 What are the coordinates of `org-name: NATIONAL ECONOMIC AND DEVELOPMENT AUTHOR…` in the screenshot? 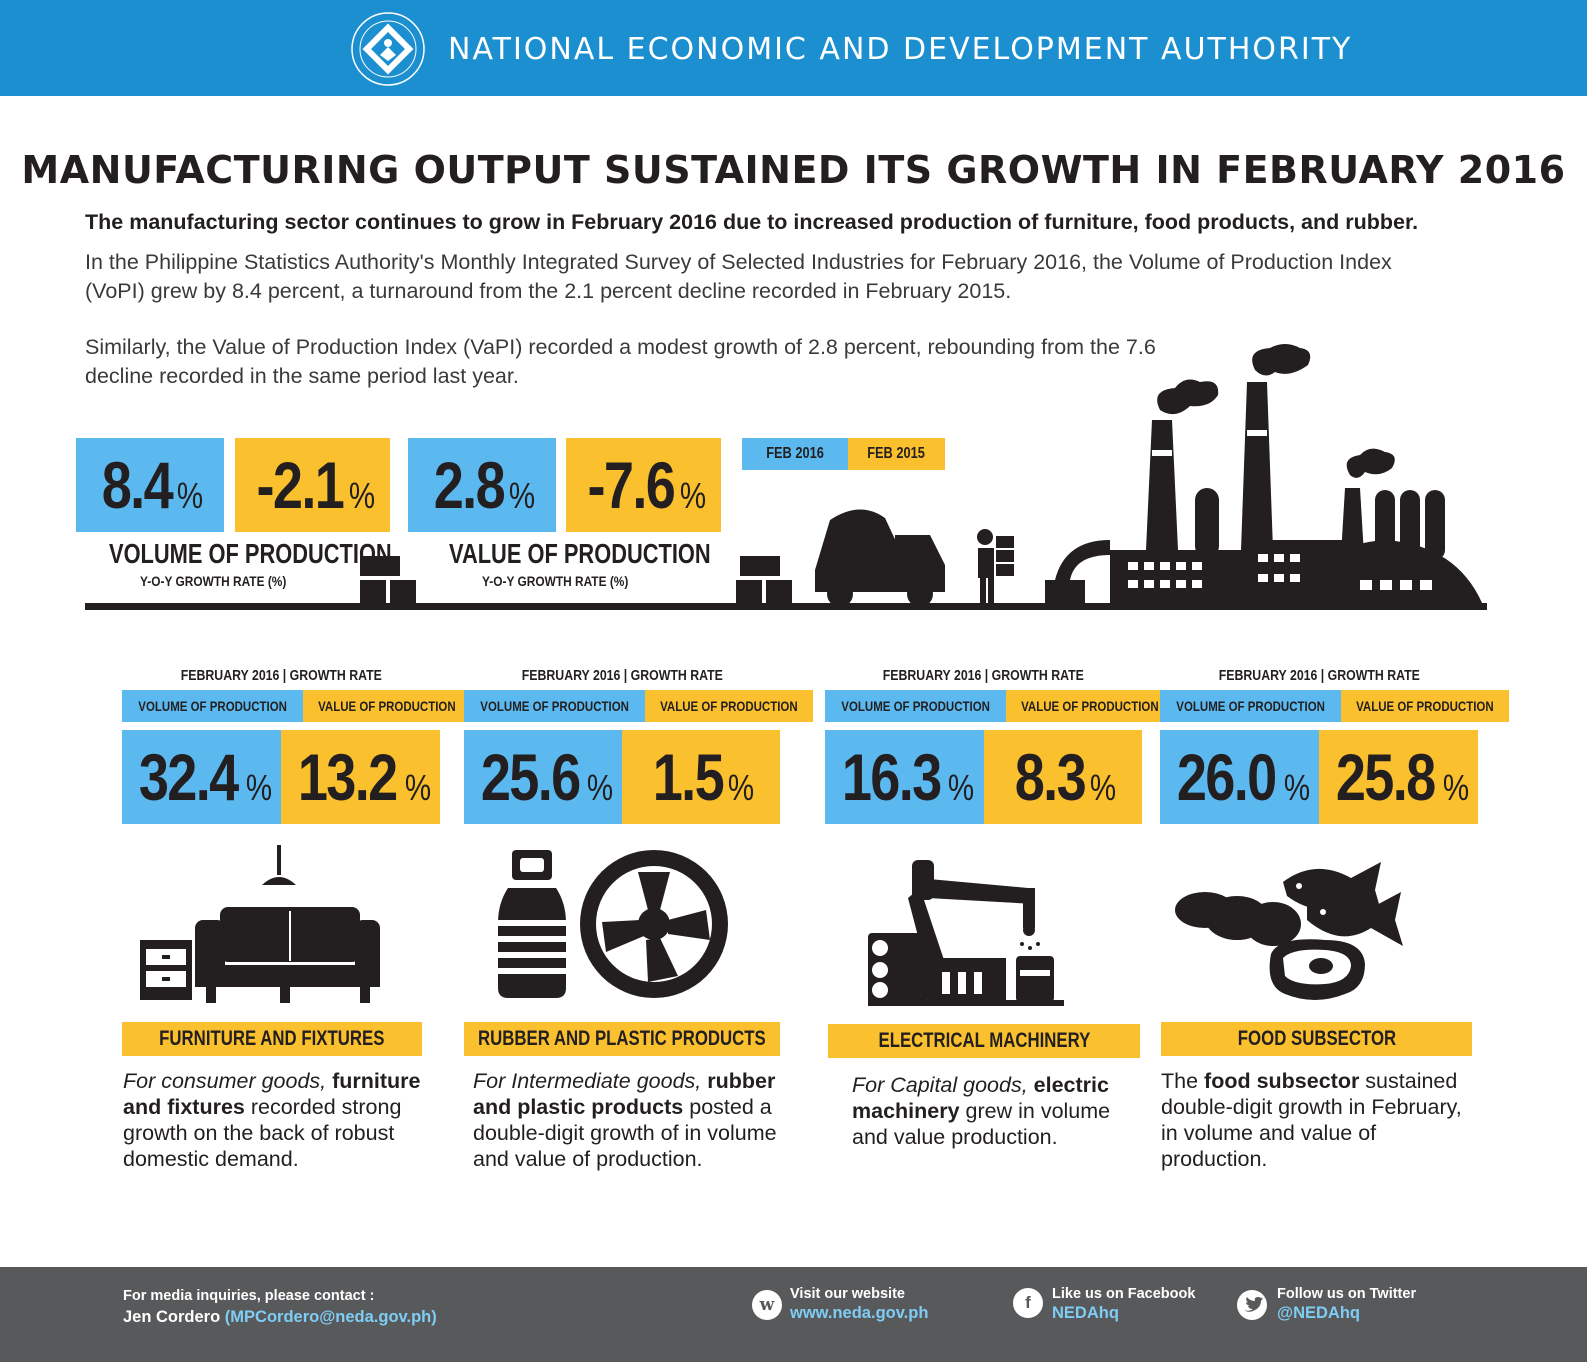 It's located at (900, 49).